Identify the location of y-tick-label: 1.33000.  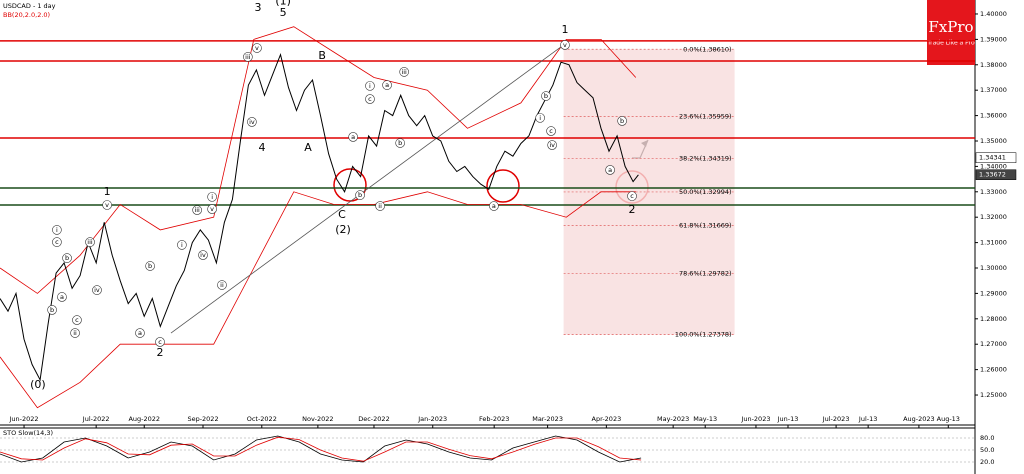
(993, 192).